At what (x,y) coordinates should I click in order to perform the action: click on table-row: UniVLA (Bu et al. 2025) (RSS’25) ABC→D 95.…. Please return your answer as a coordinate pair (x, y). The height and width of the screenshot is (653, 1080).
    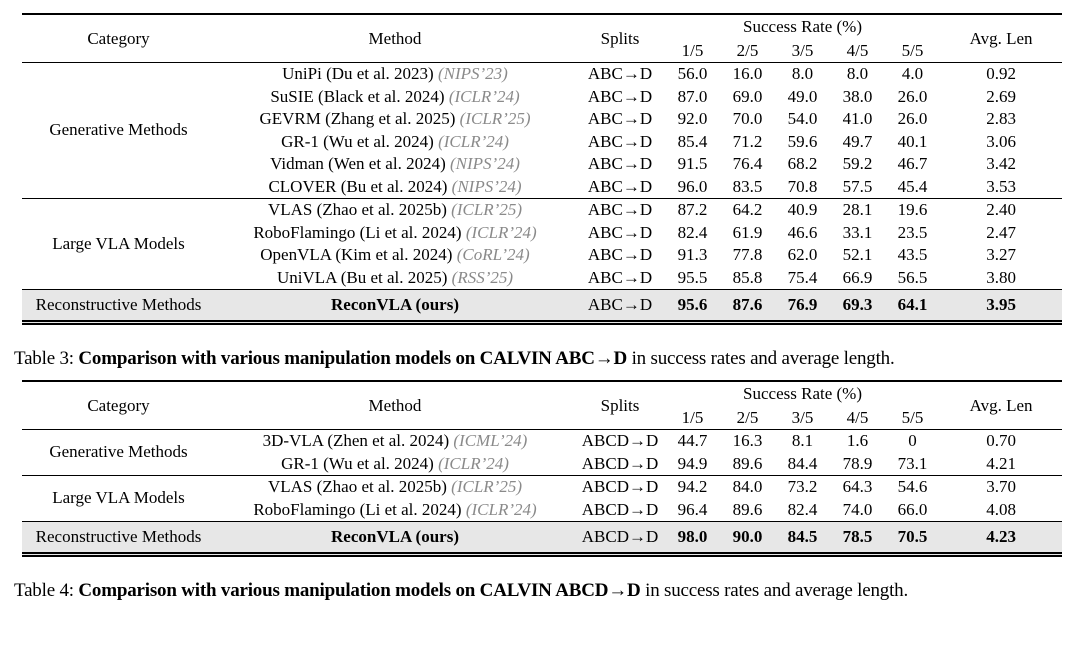
    Looking at the image, I should click on (542, 278).